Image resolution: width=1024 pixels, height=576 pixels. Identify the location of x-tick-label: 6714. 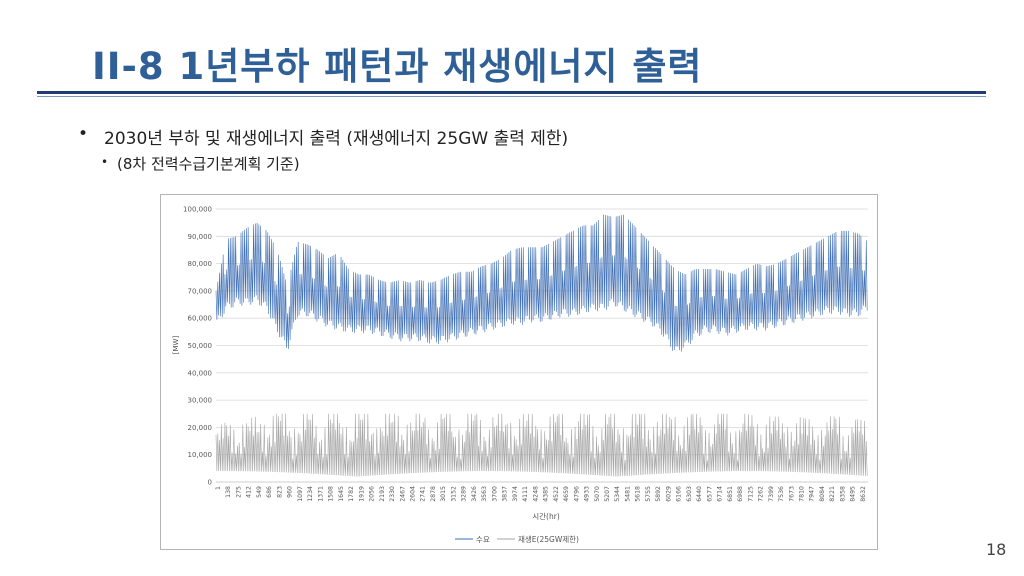
(720, 494).